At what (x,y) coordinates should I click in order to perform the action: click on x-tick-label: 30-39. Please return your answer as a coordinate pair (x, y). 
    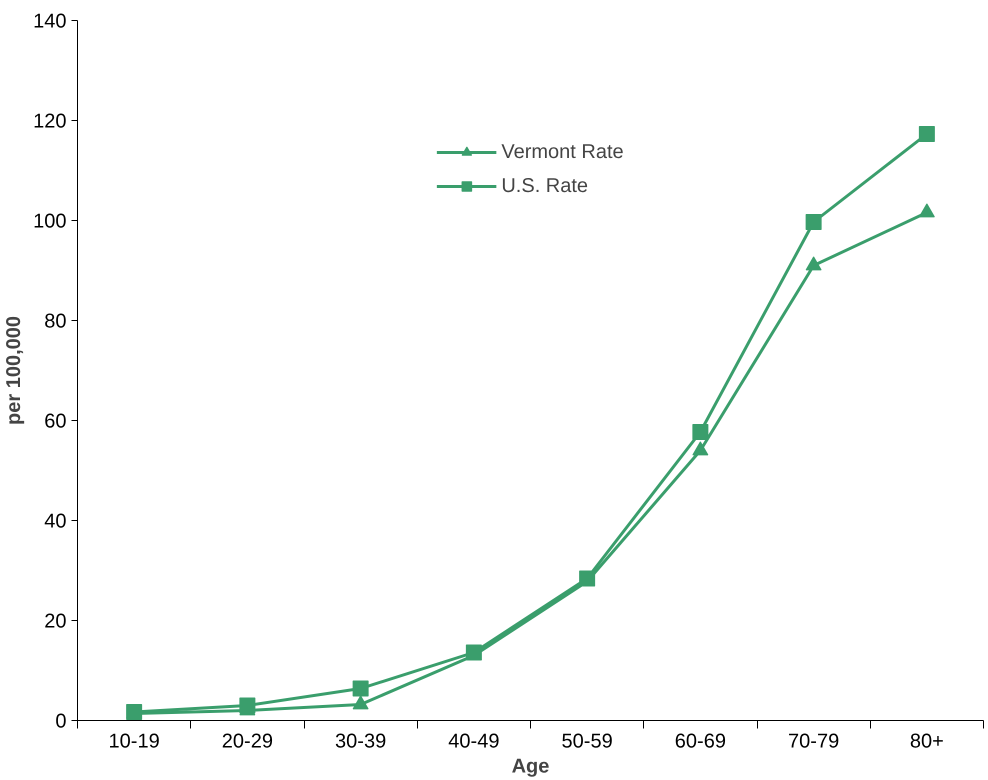
    Looking at the image, I should click on (360, 741).